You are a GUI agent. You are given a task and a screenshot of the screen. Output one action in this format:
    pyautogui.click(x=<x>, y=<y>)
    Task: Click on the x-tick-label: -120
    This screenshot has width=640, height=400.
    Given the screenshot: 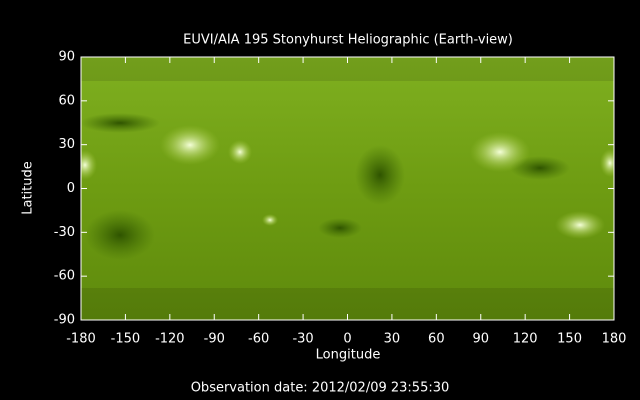 What is the action you would take?
    pyautogui.click(x=170, y=339)
    